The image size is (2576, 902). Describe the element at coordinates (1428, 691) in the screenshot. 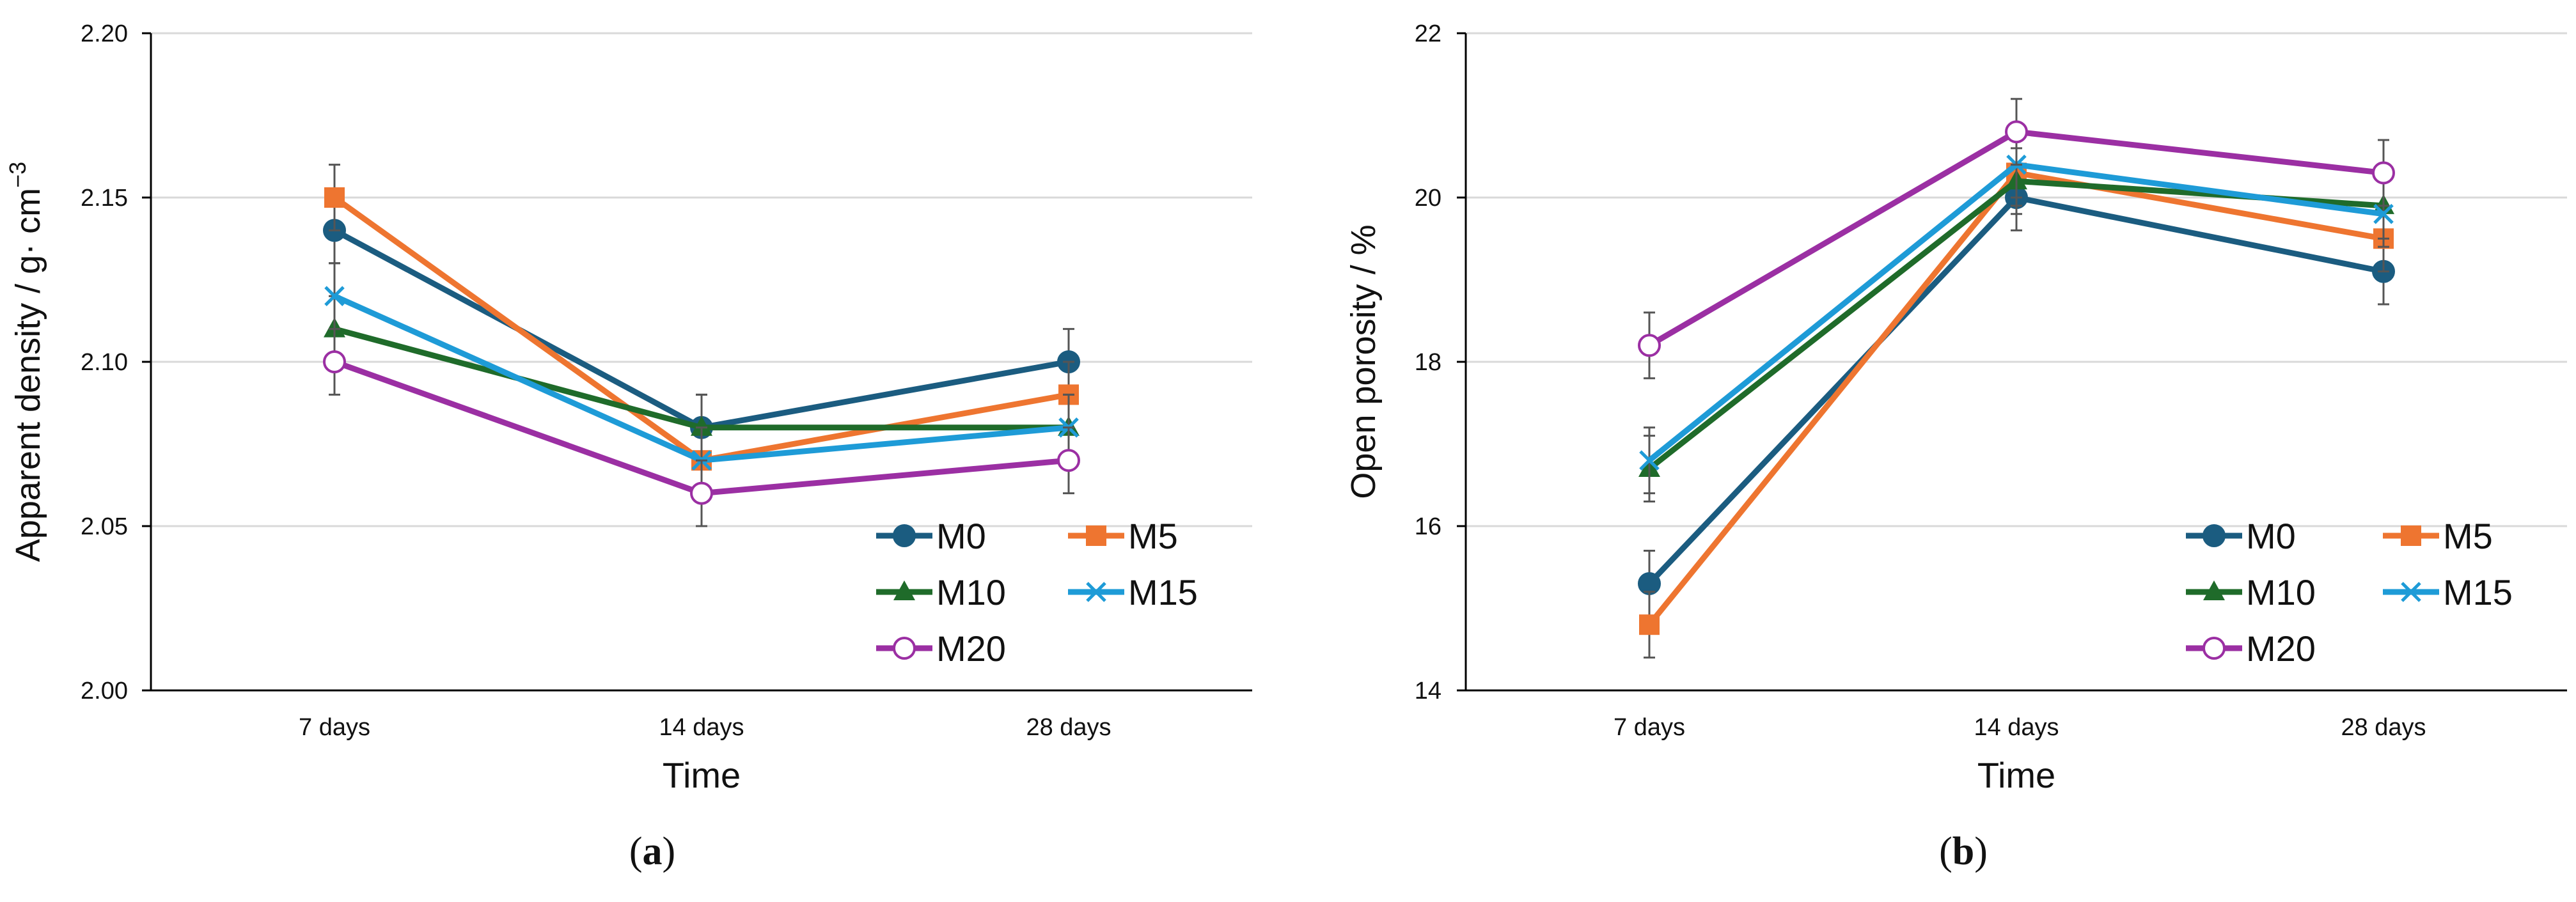

I see `y-tick-label: 14` at that location.